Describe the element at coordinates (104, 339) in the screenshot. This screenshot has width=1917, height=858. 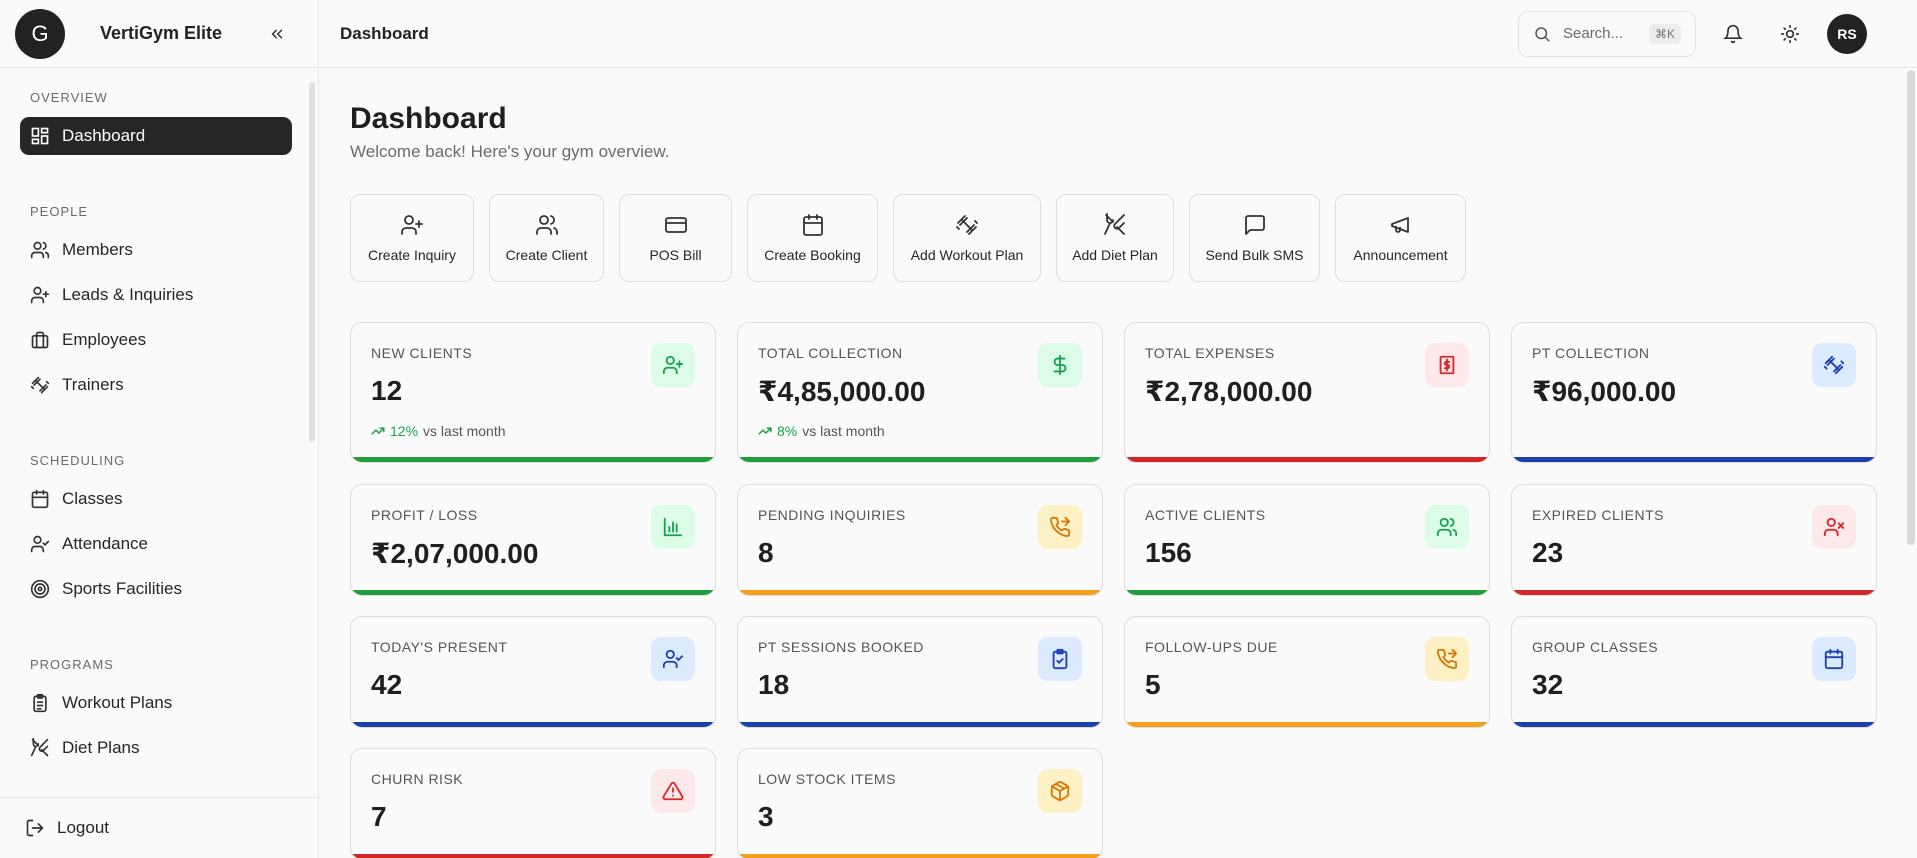
I see `sidebar-item-label: Employees` at that location.